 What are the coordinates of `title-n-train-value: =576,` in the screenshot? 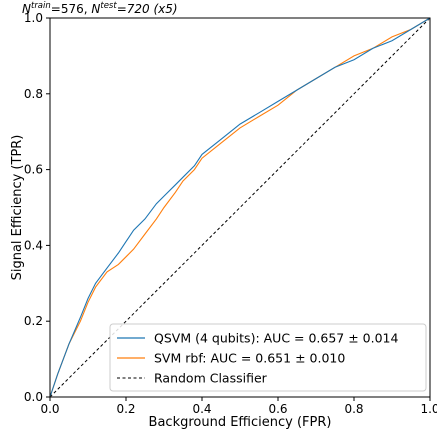 It's located at (71, 9).